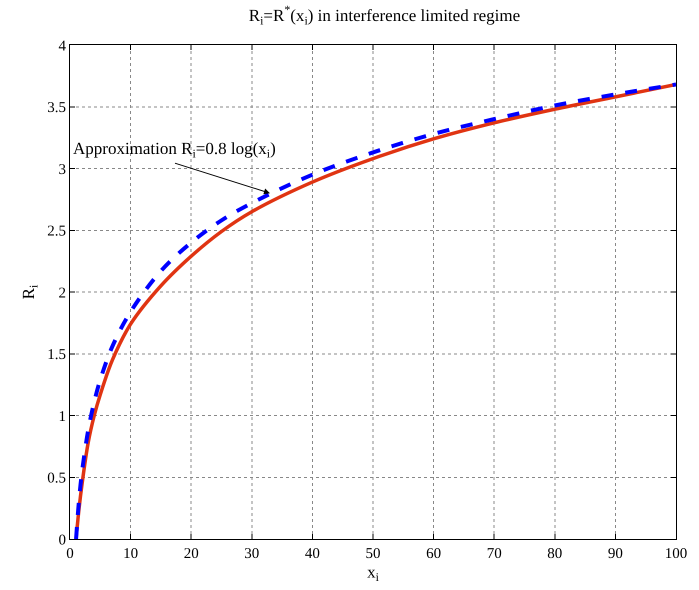 The image size is (699, 590). I want to click on y-tick-label: 3.5, so click(56, 108).